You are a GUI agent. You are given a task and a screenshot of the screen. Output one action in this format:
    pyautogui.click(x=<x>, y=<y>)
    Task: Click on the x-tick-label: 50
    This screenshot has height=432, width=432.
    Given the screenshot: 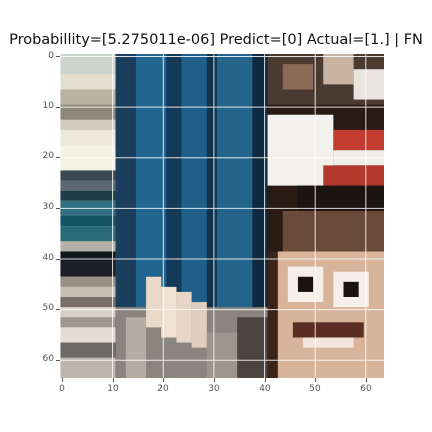 What is the action you would take?
    pyautogui.click(x=315, y=389)
    